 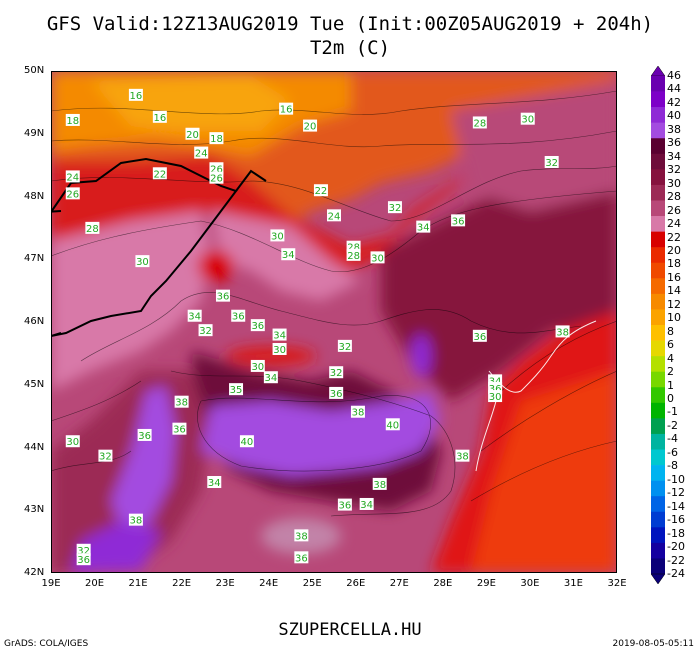 What do you see at coordinates (269, 583) in the screenshot?
I see `lon-label: 24E` at bounding box center [269, 583].